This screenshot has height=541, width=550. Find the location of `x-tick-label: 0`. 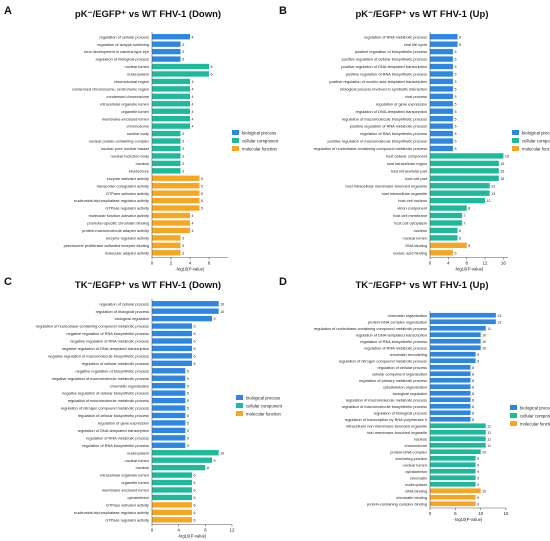

x-tick-label: 0 is located at coordinates (430, 513).